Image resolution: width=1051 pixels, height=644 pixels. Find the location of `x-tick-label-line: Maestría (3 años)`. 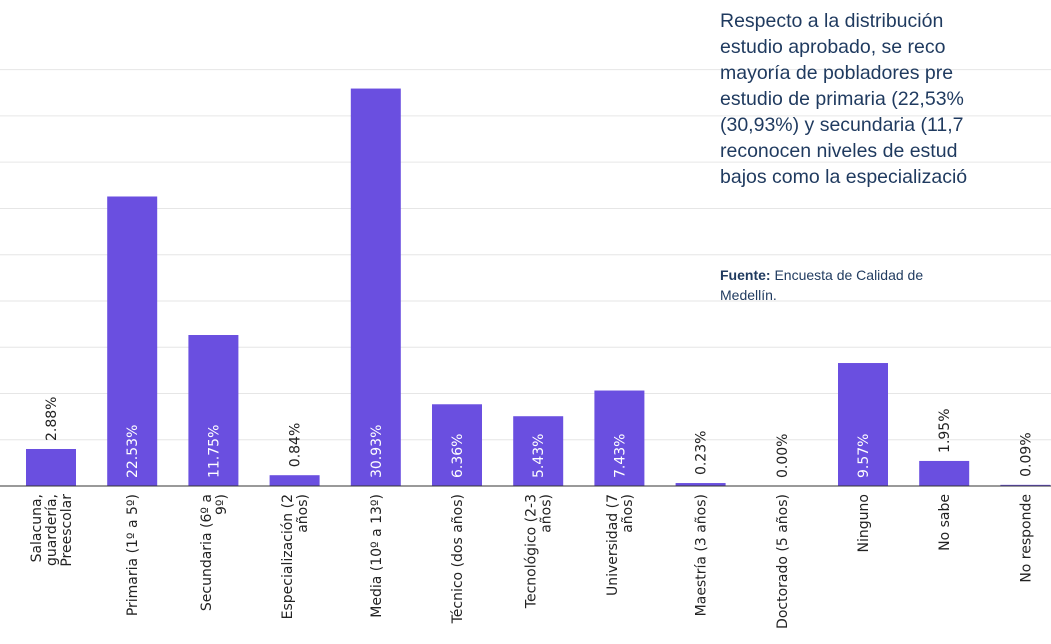

x-tick-label-line: Maestría (3 años) is located at coordinates (702, 555).